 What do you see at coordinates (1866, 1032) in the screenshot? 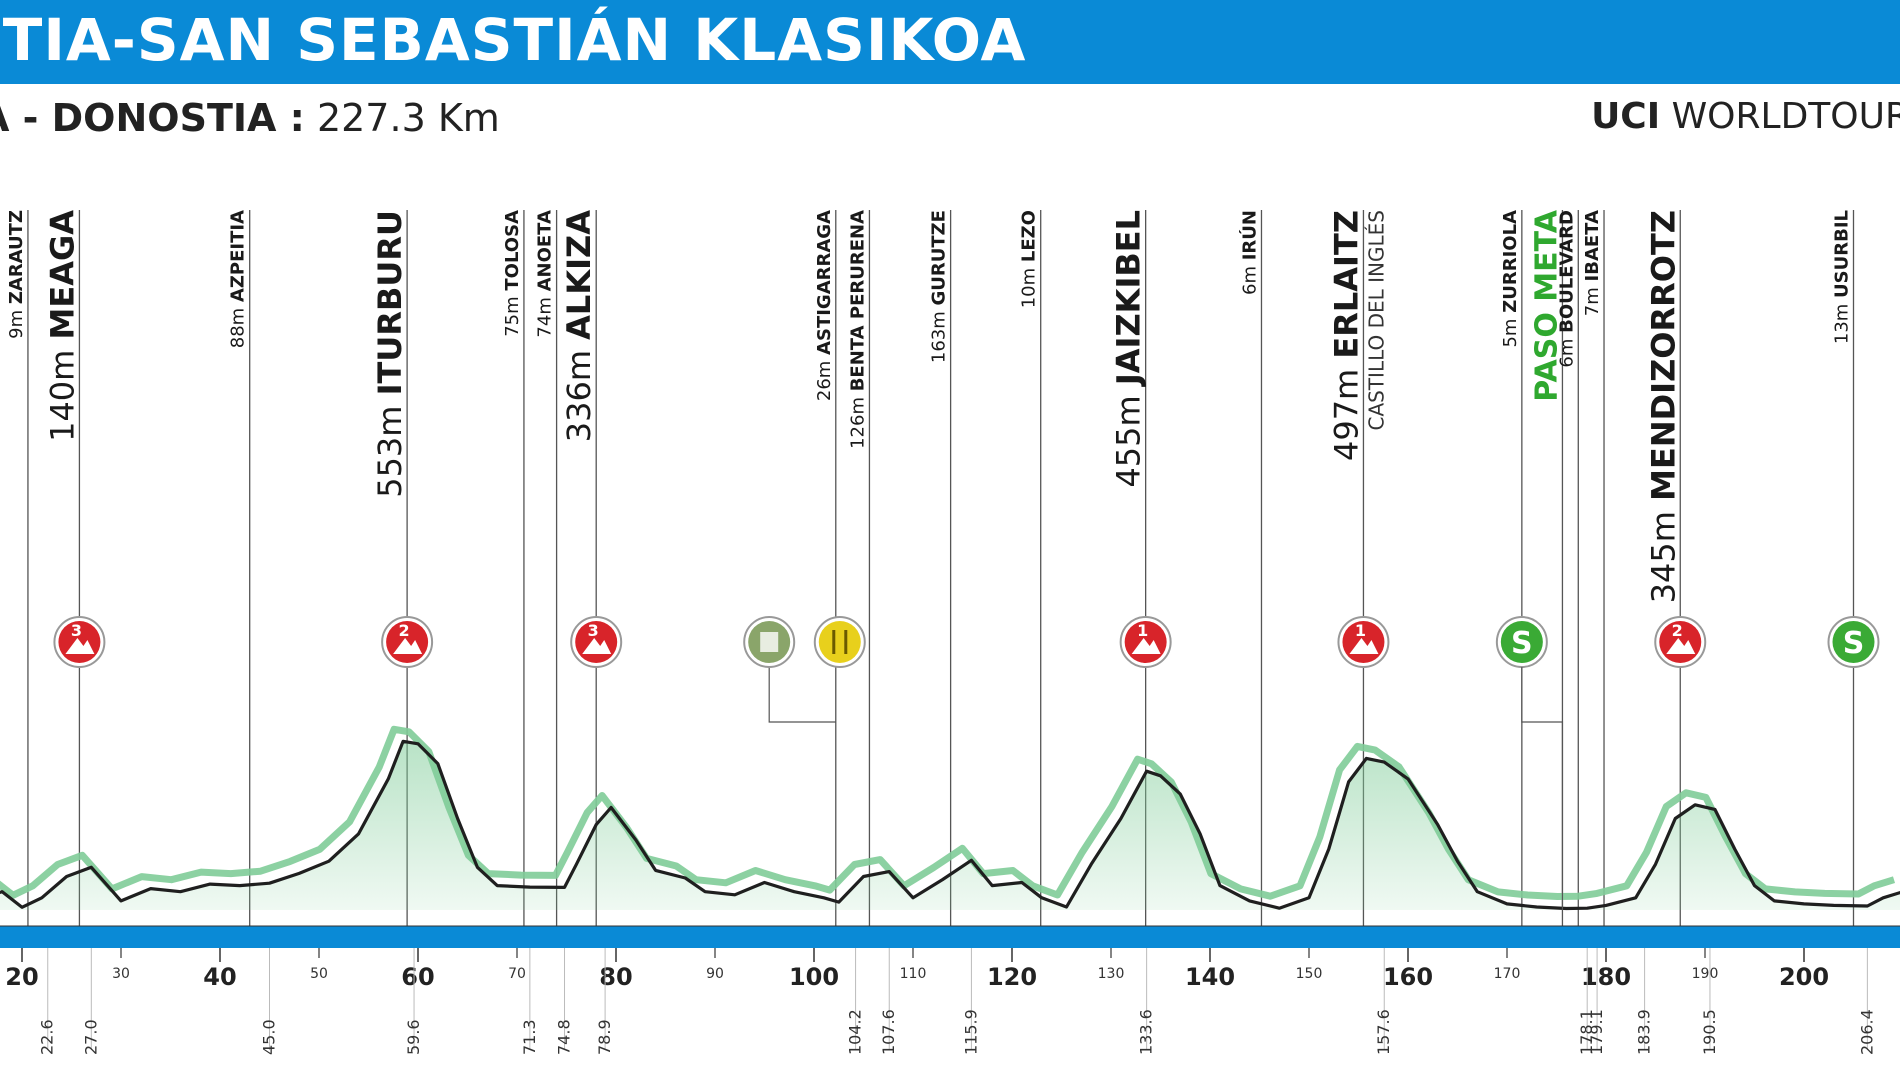
I see `distance-mark-label: 206.4` at bounding box center [1866, 1032].